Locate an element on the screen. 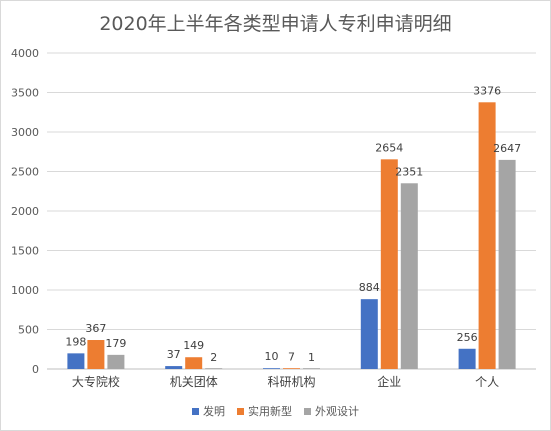  x-category-label: 机关团体 is located at coordinates (194, 382).